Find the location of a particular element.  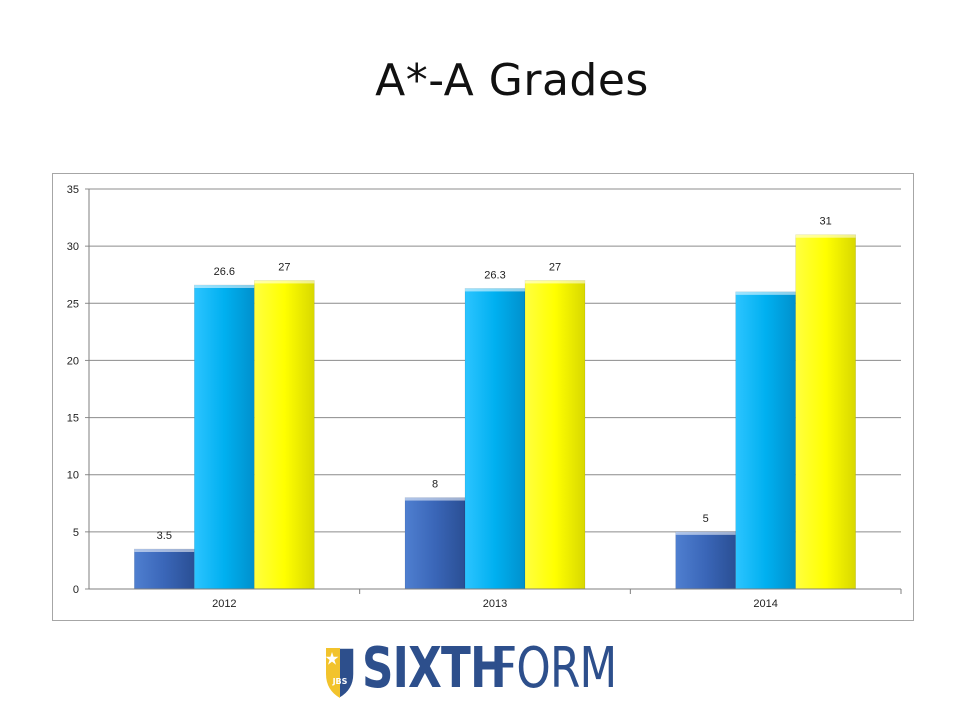

y-tick-label: 15 is located at coordinates (73, 419).